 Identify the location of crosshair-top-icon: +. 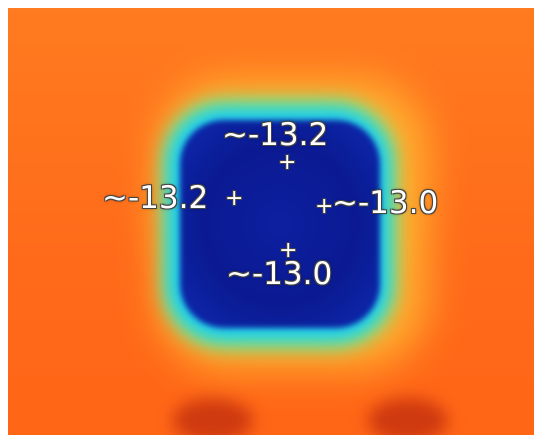
(287, 162).